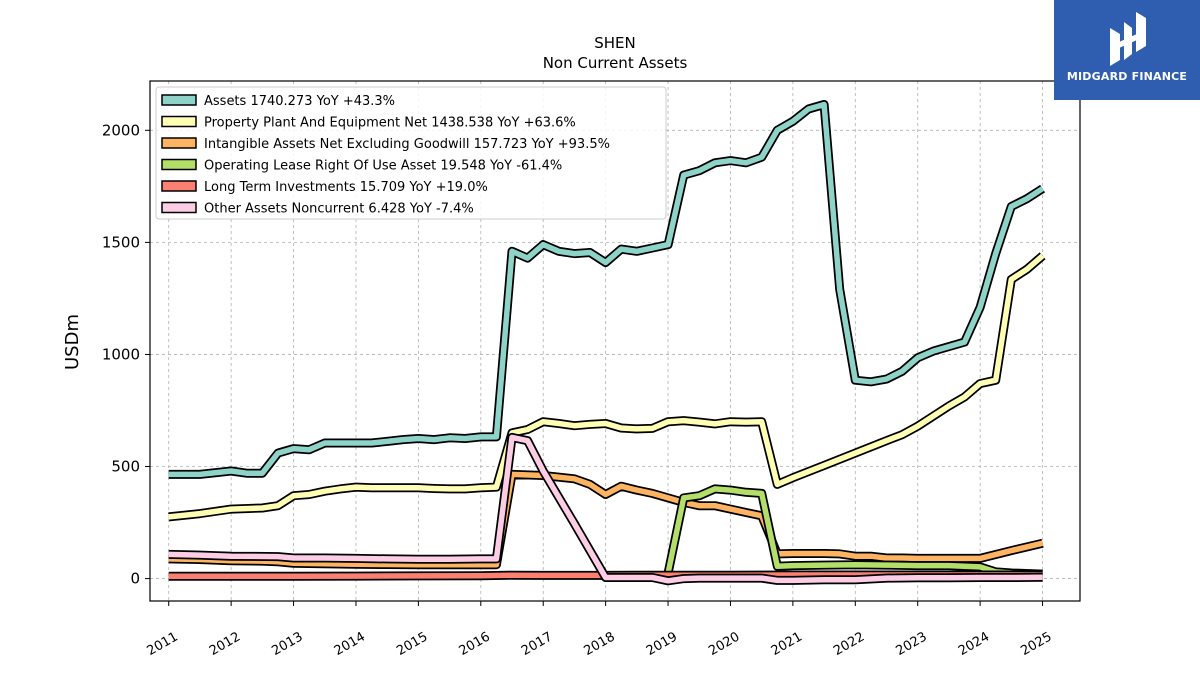 This screenshot has height=675, width=1200. What do you see at coordinates (1036, 644) in the screenshot?
I see `x-tick-label: 2025` at bounding box center [1036, 644].